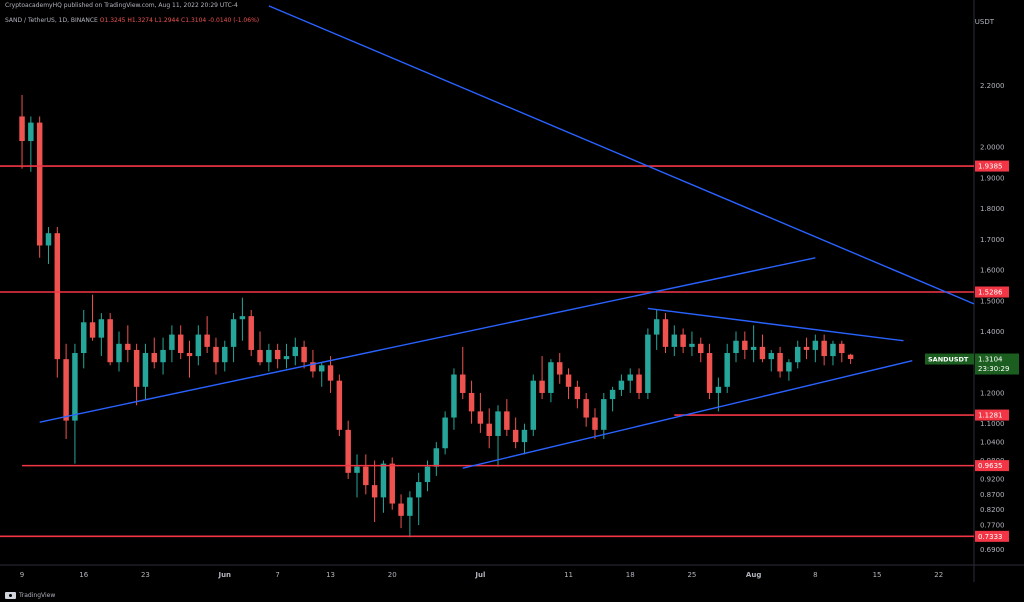  What do you see at coordinates (984, 22) in the screenshot?
I see `currency-label: USDT` at bounding box center [984, 22].